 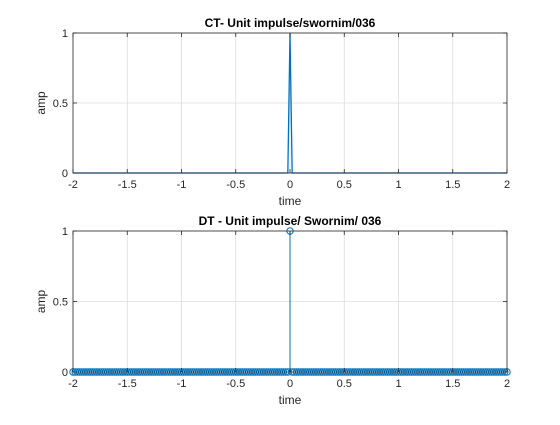 What do you see at coordinates (507, 384) in the screenshot?
I see `dt-xtick-label-8: 2` at bounding box center [507, 384].